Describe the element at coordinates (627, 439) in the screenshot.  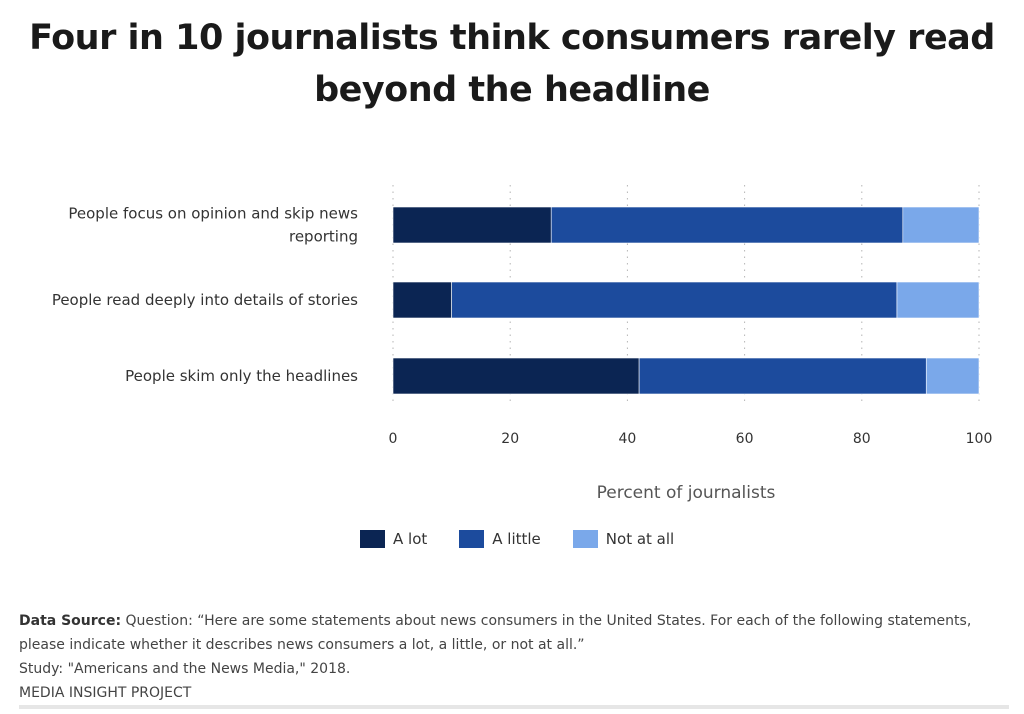
I see `x-tick-label: 40` at that location.